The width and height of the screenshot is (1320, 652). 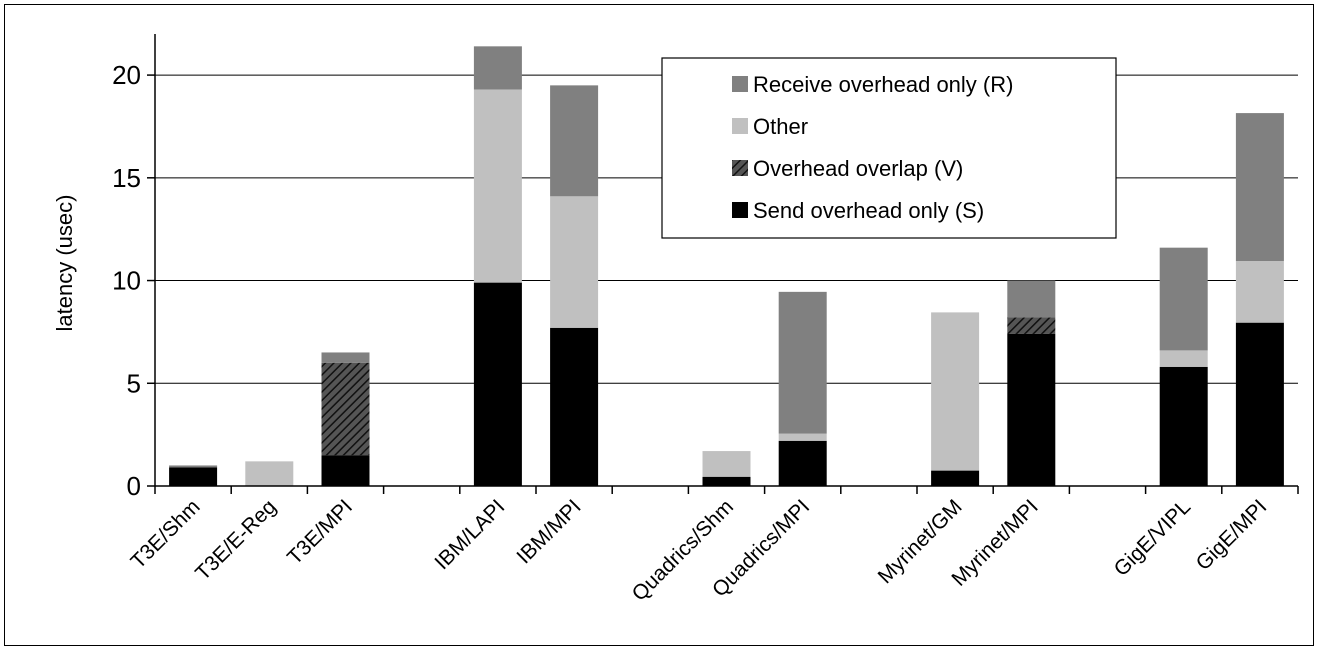 I want to click on y-axis-title: latency (usec), so click(x=64, y=263).